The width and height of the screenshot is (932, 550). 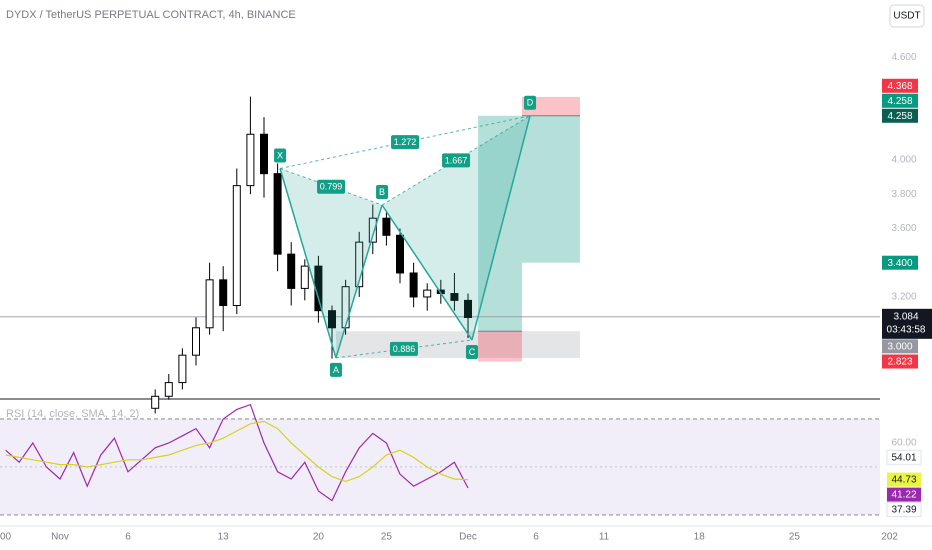 I want to click on point-label: C, so click(x=472, y=352).